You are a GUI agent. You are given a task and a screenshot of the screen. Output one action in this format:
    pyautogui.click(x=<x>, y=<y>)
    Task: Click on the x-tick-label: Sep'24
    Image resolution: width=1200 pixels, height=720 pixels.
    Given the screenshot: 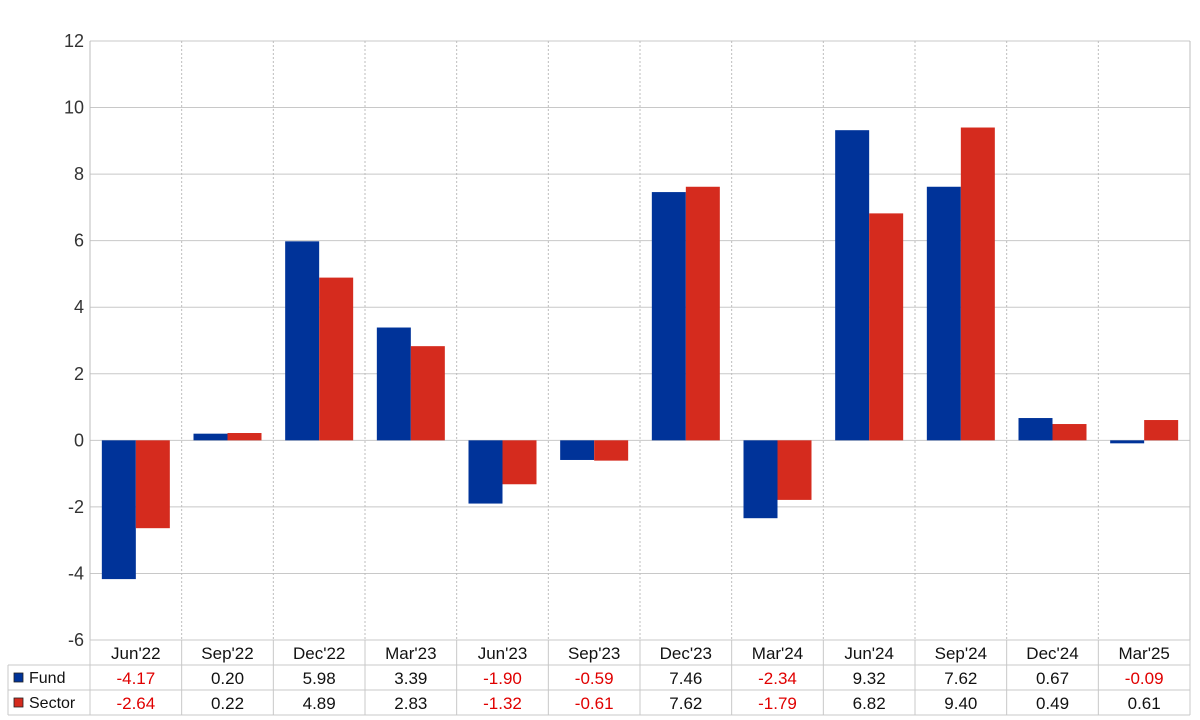 What is the action you would take?
    pyautogui.click(x=961, y=653)
    